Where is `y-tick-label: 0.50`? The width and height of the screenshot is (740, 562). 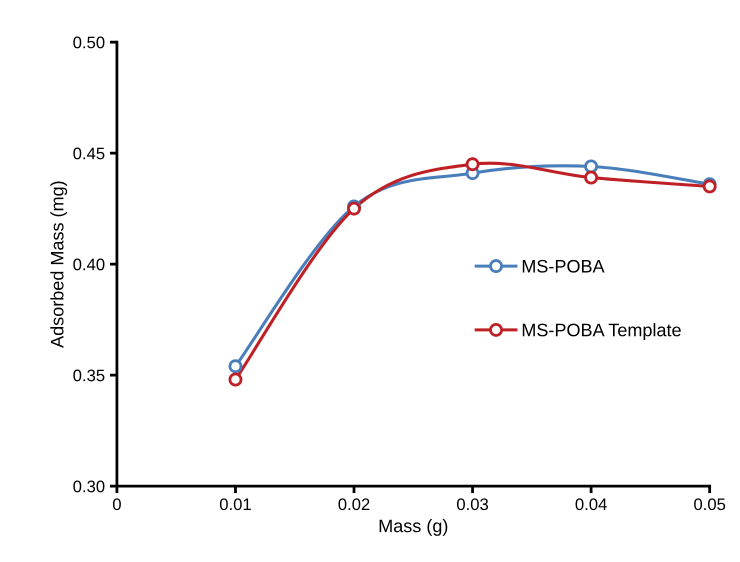
y-tick-label: 0.50 is located at coordinates (88, 42).